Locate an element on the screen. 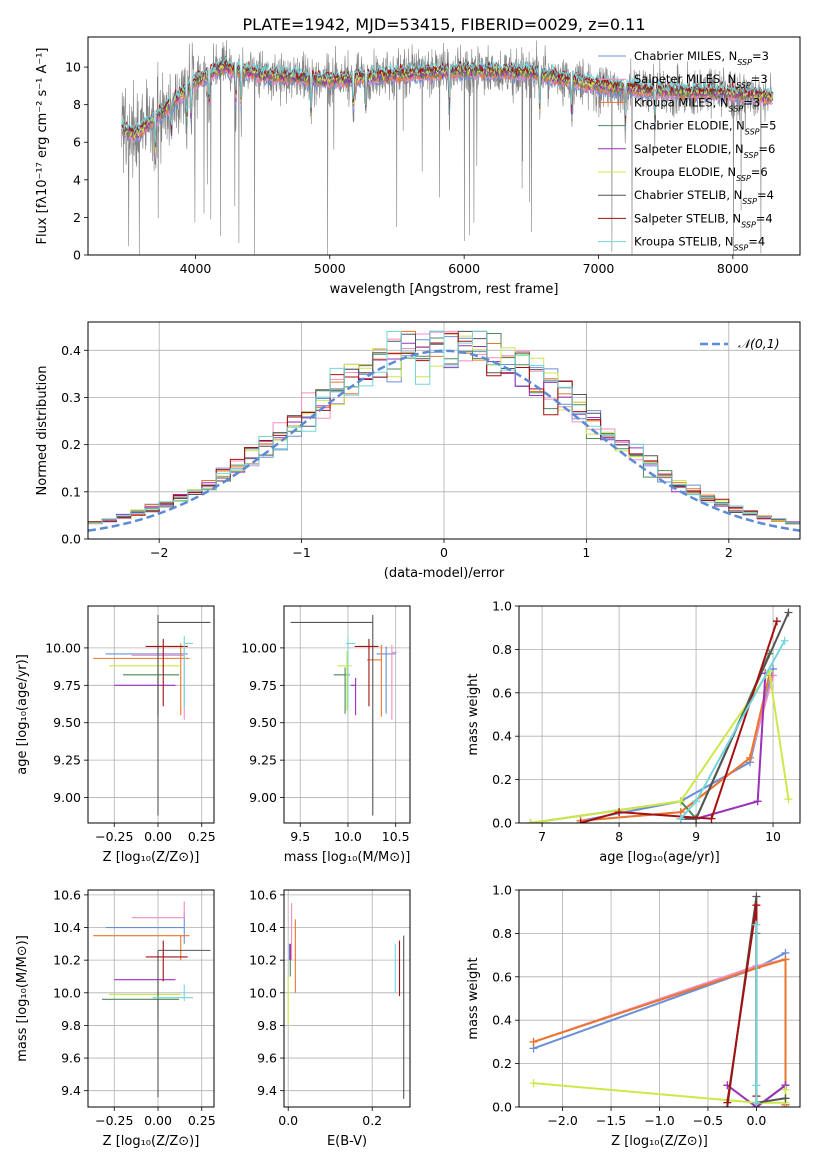 The width and height of the screenshot is (819, 1170). x-tick-label: 4000 is located at coordinates (196, 268).